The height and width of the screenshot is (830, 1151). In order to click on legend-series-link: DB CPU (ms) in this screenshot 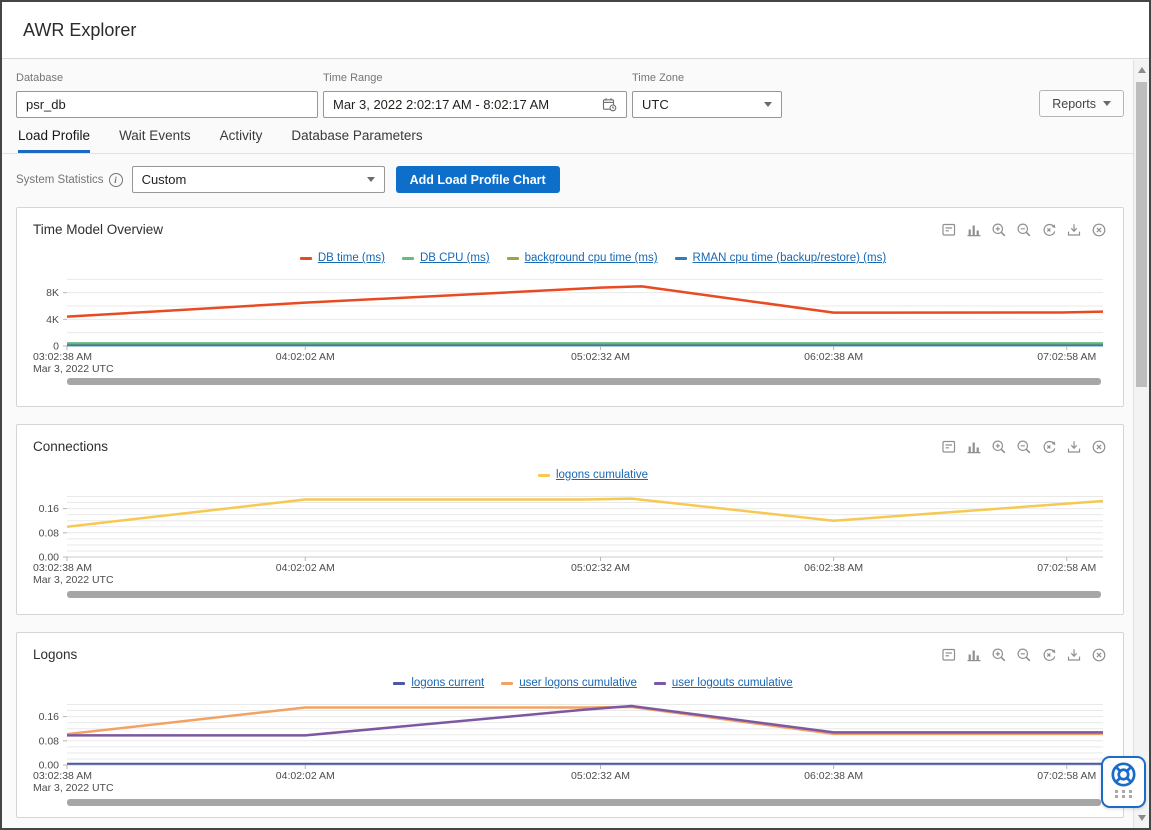, I will do `click(454, 258)`.